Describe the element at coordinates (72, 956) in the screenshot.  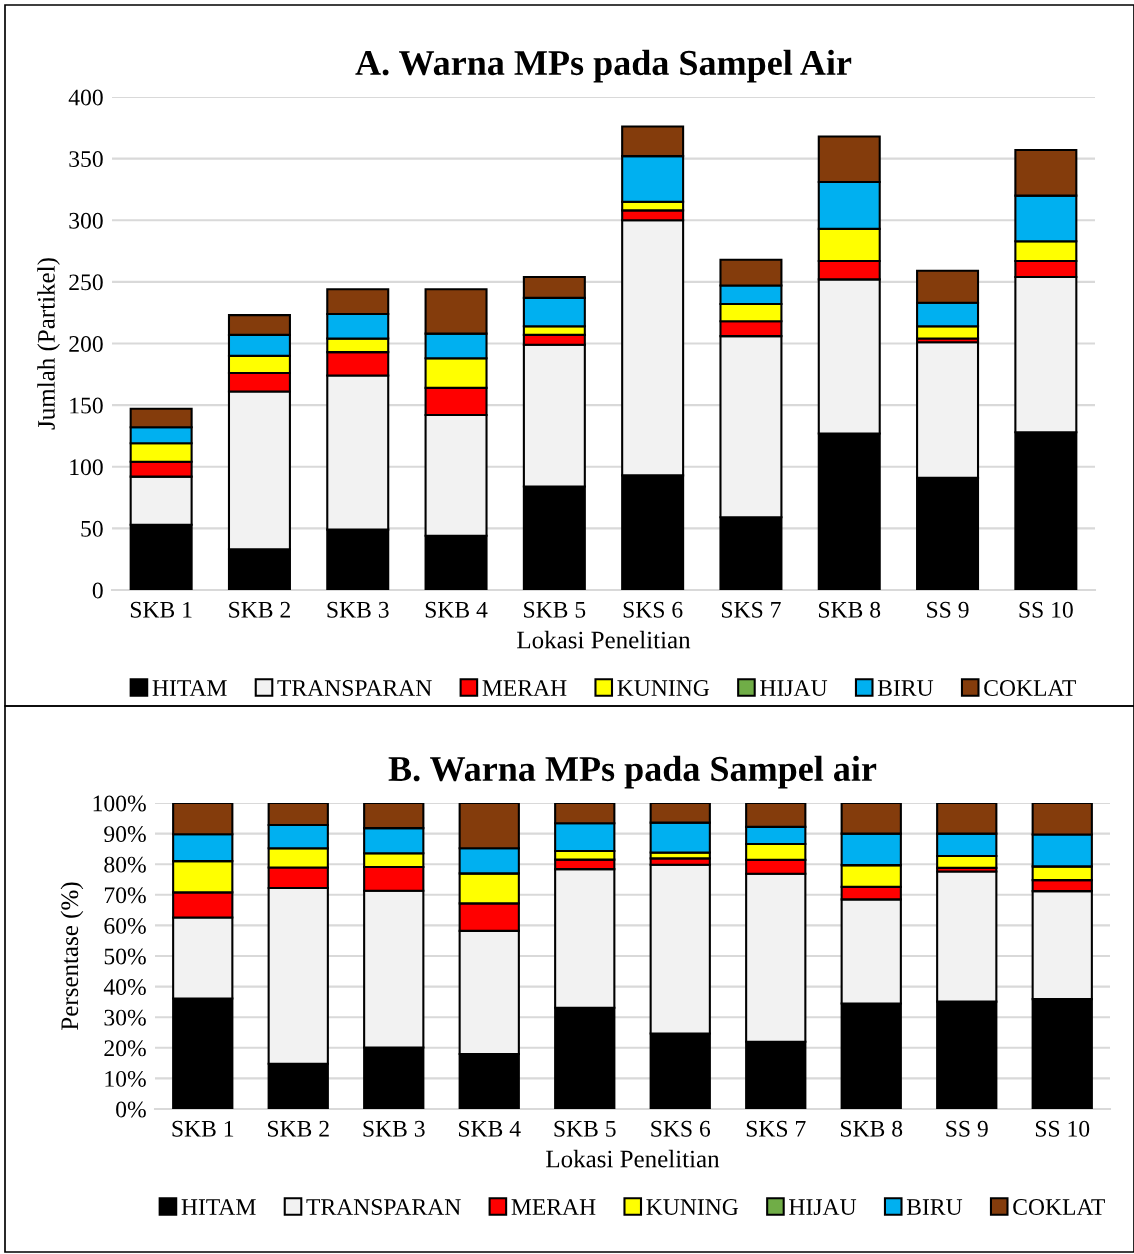
I see `y-axis-title: Persentase (%)` at that location.